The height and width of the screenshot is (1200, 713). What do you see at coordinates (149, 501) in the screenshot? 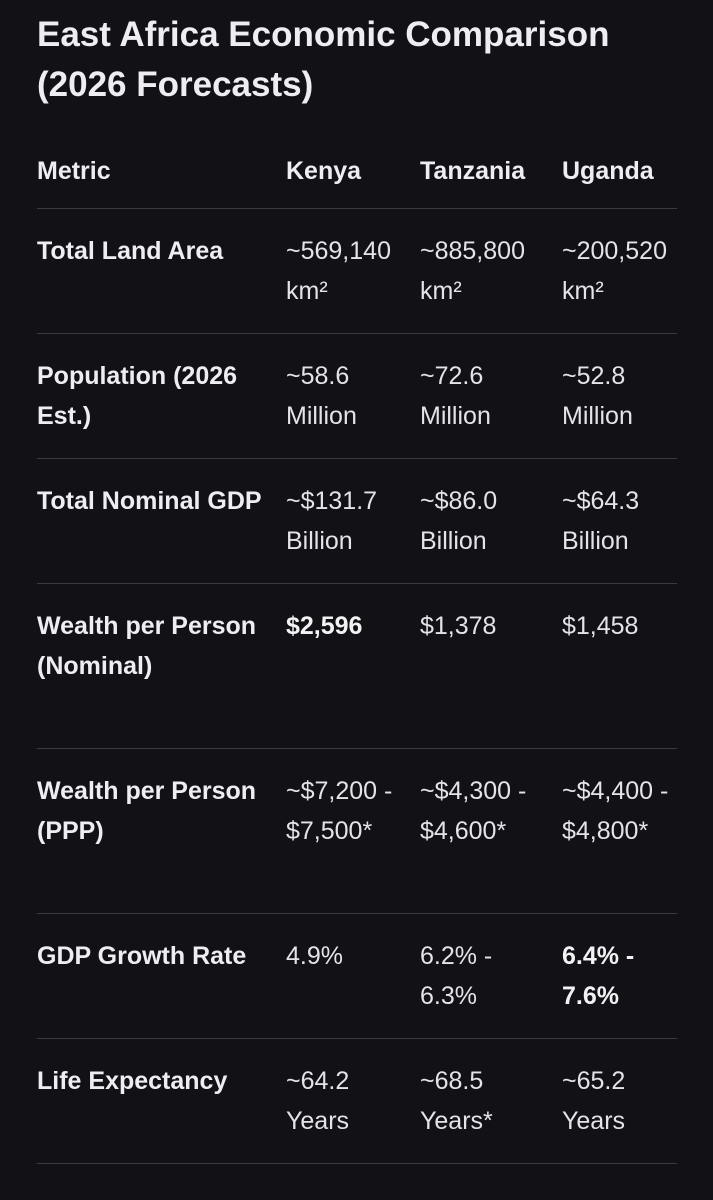
I see `metric-label: Total Nominal GDP` at bounding box center [149, 501].